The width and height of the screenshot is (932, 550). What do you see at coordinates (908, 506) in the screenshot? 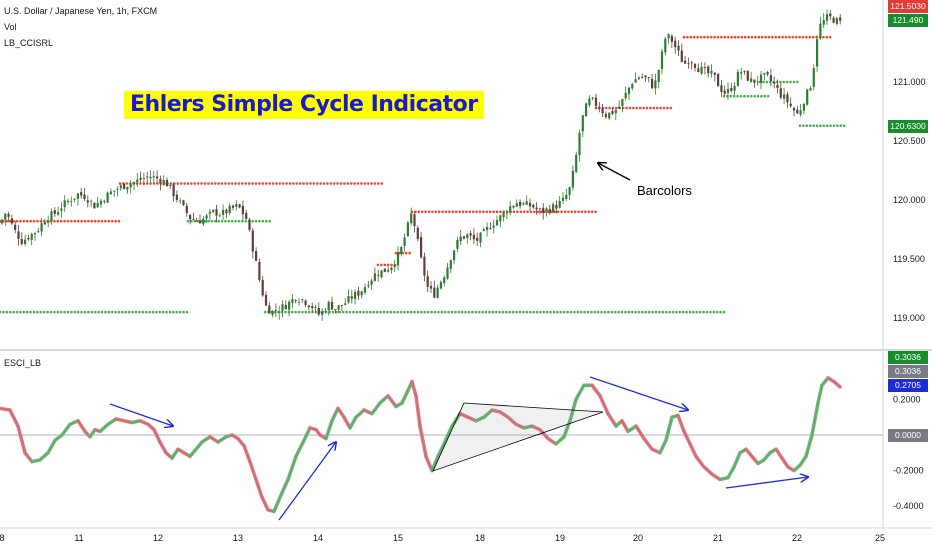
I see `osc-tick-label: -0.4000` at bounding box center [908, 506].